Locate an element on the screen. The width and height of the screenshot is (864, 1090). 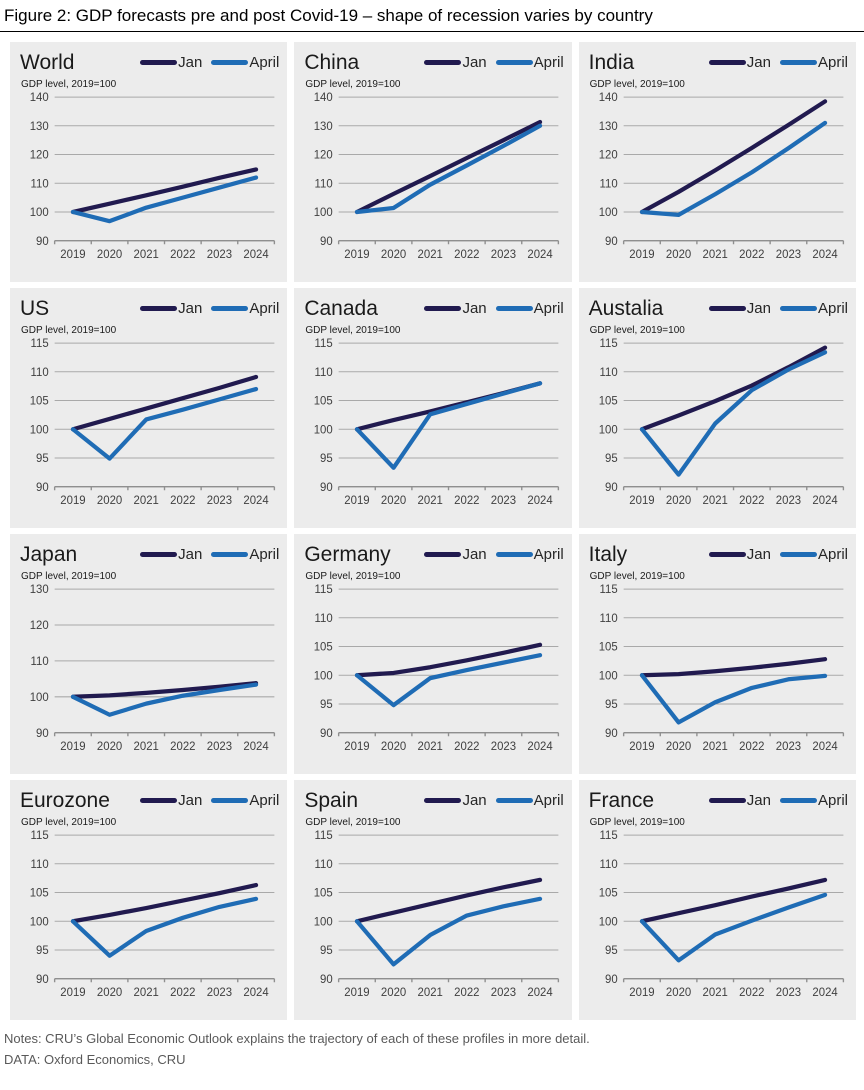
panel-title: Spain is located at coordinates (331, 800).